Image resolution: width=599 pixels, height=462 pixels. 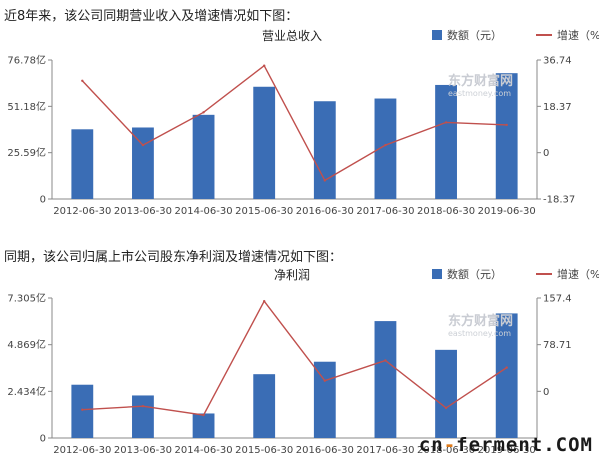 What do you see at coordinates (151, 16) in the screenshot?
I see `section-heading-revenue: 近8年来，该公司同期营业收入及增速情况如下图：` at bounding box center [151, 16].